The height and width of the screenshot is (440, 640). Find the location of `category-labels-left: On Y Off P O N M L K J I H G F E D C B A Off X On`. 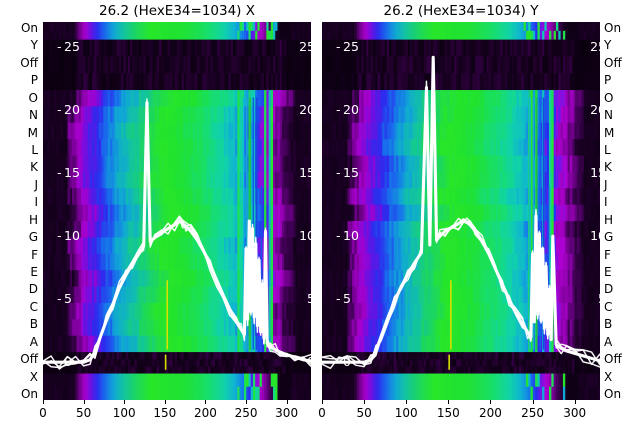

category-labels-left: On Y Off P O N M L K J I H G F E D C B A Off X On is located at coordinates (21, 211).